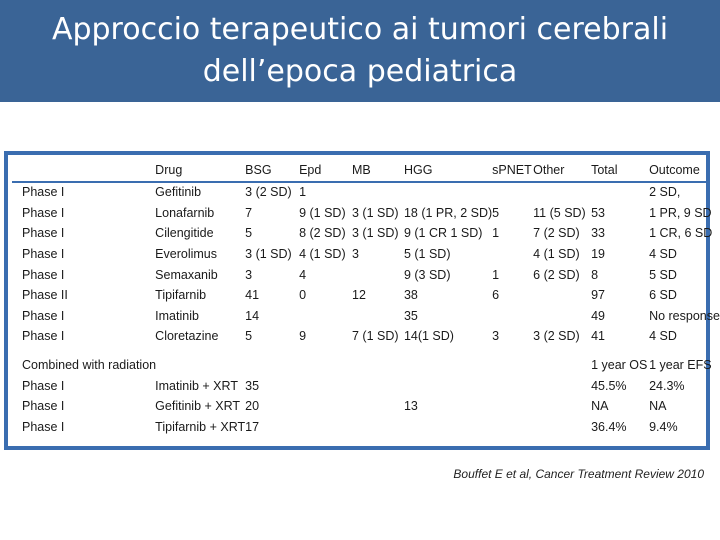 This screenshot has height=540, width=720. What do you see at coordinates (556, 274) in the screenshot?
I see `table-cell: 6 (2 SD)` at bounding box center [556, 274].